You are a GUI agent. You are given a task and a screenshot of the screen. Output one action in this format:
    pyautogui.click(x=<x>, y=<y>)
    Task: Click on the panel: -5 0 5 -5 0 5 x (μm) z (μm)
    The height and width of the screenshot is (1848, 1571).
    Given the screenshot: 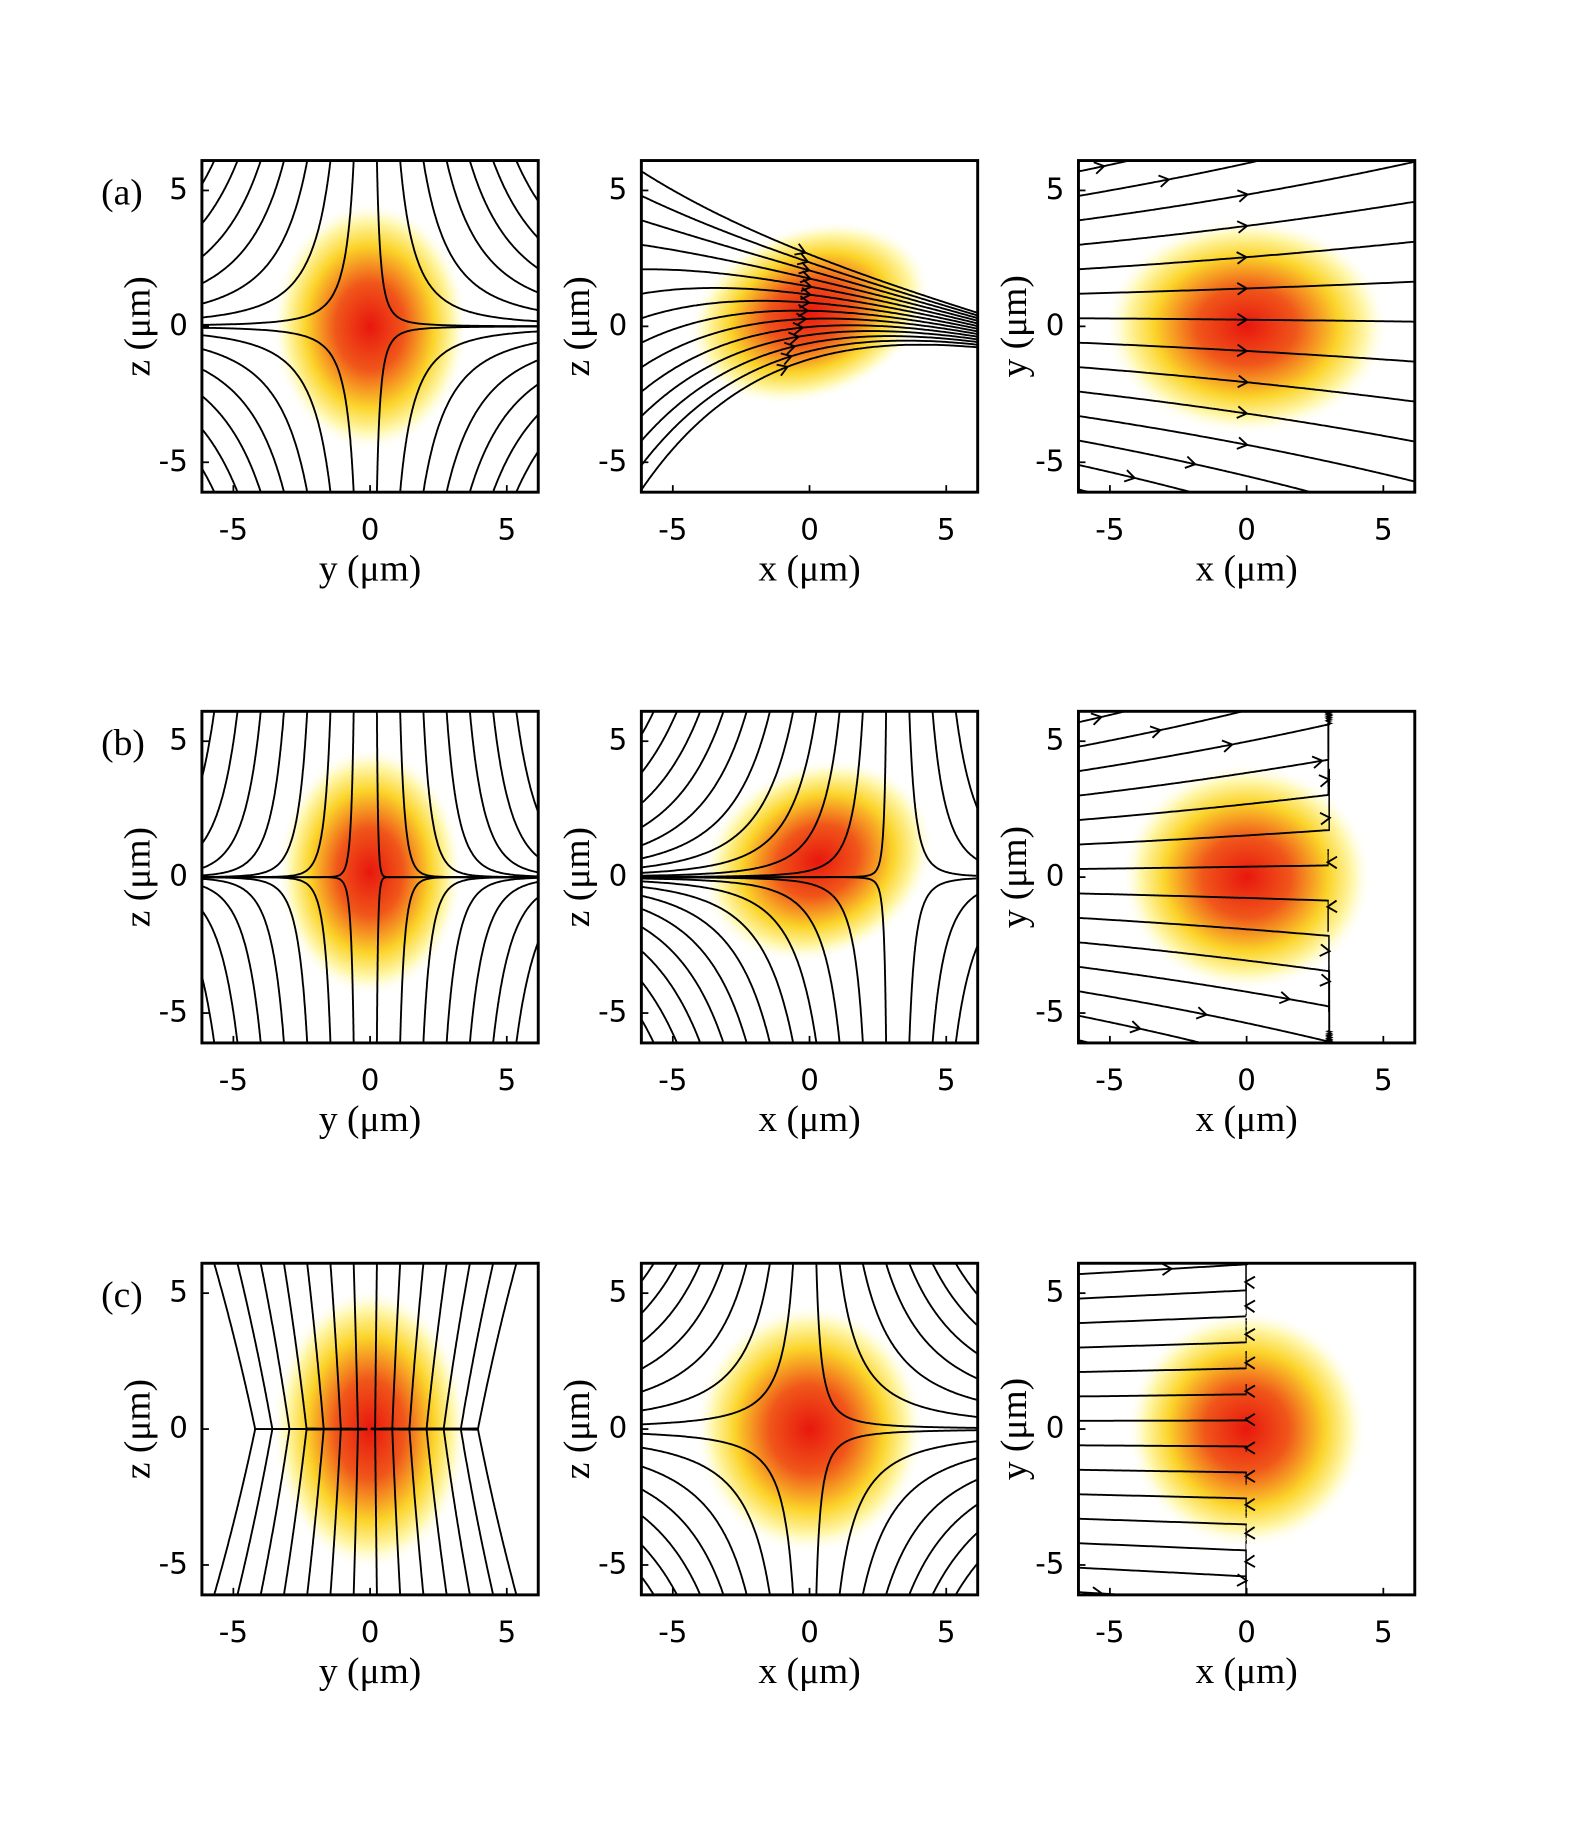 What is the action you would take?
    pyautogui.click(x=768, y=924)
    